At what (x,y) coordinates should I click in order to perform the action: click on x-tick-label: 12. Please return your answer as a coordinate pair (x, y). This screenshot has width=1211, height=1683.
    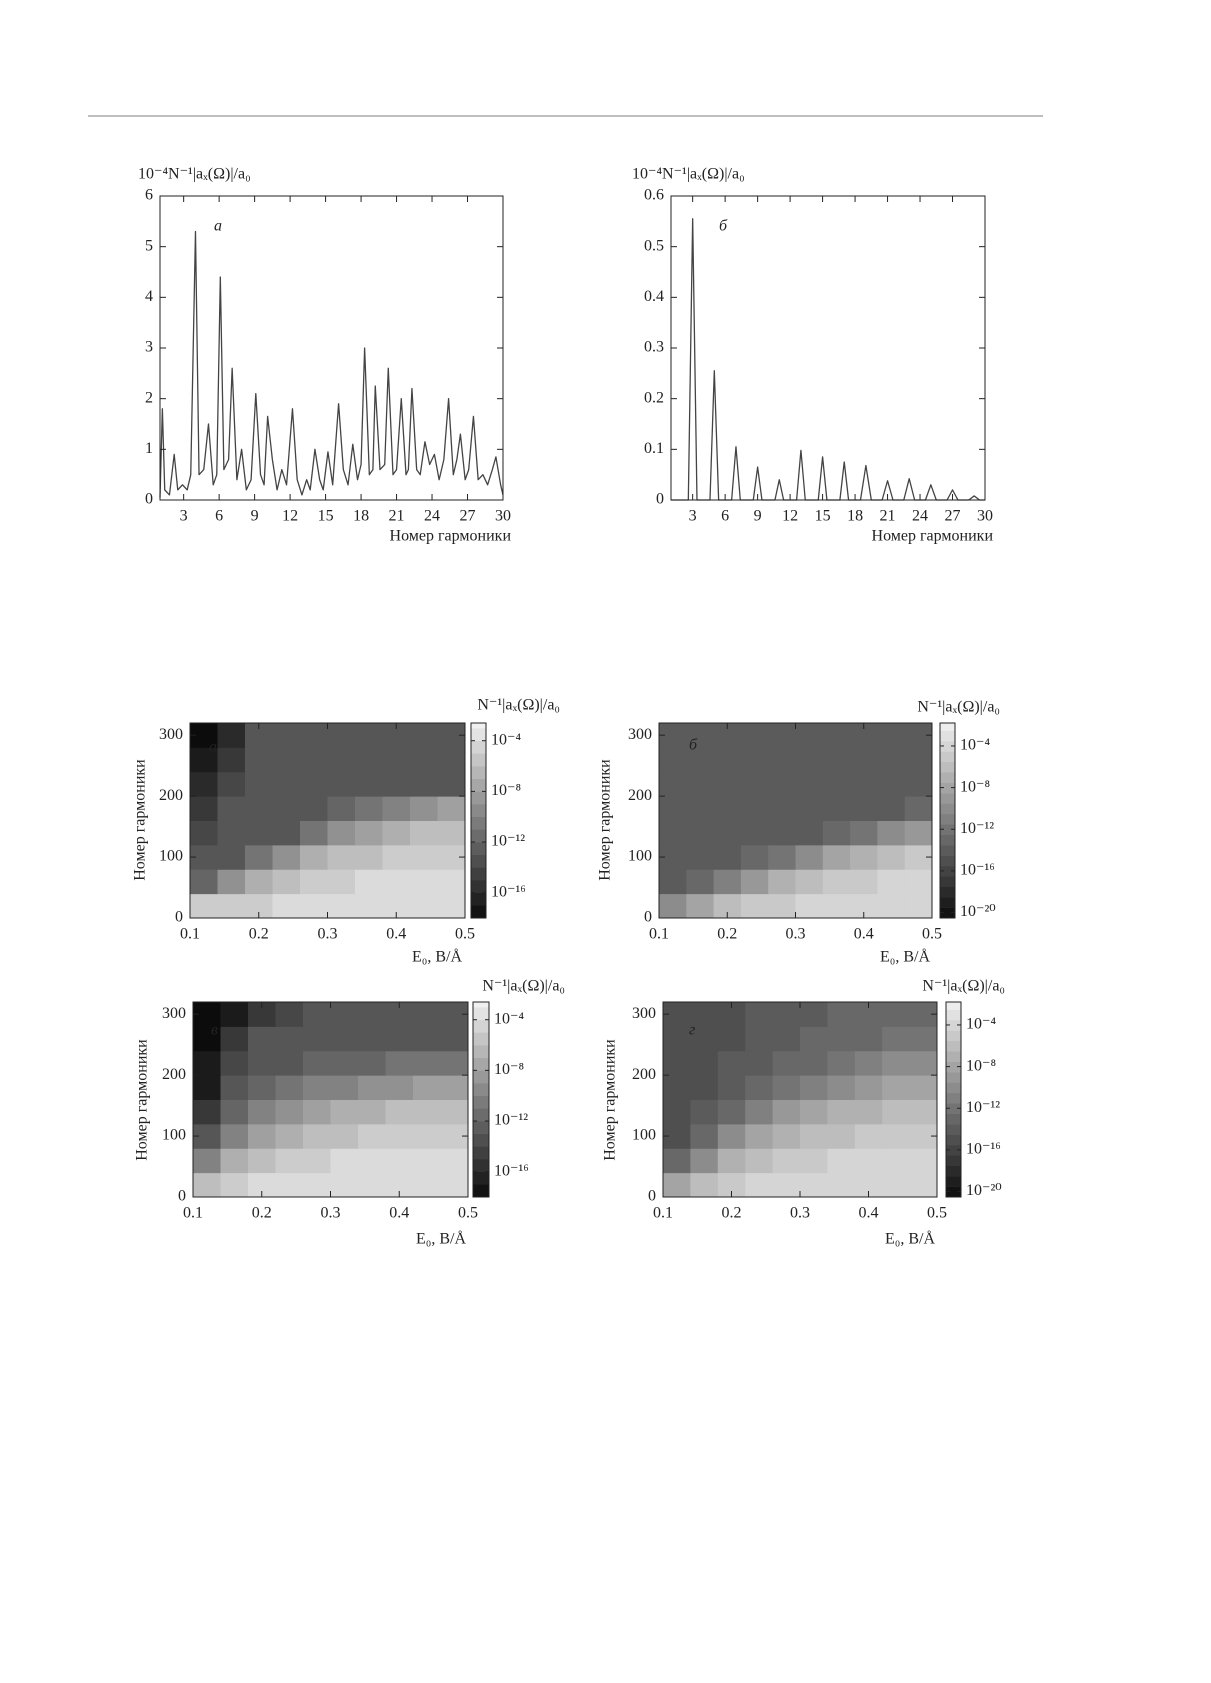
    Looking at the image, I should click on (790, 516).